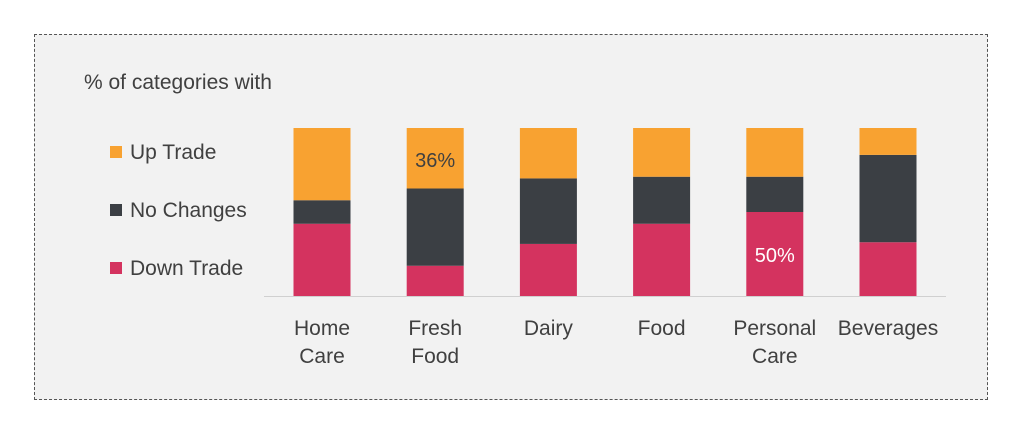  What do you see at coordinates (116, 152) in the screenshot?
I see `legend-swatch-up-trade` at bounding box center [116, 152].